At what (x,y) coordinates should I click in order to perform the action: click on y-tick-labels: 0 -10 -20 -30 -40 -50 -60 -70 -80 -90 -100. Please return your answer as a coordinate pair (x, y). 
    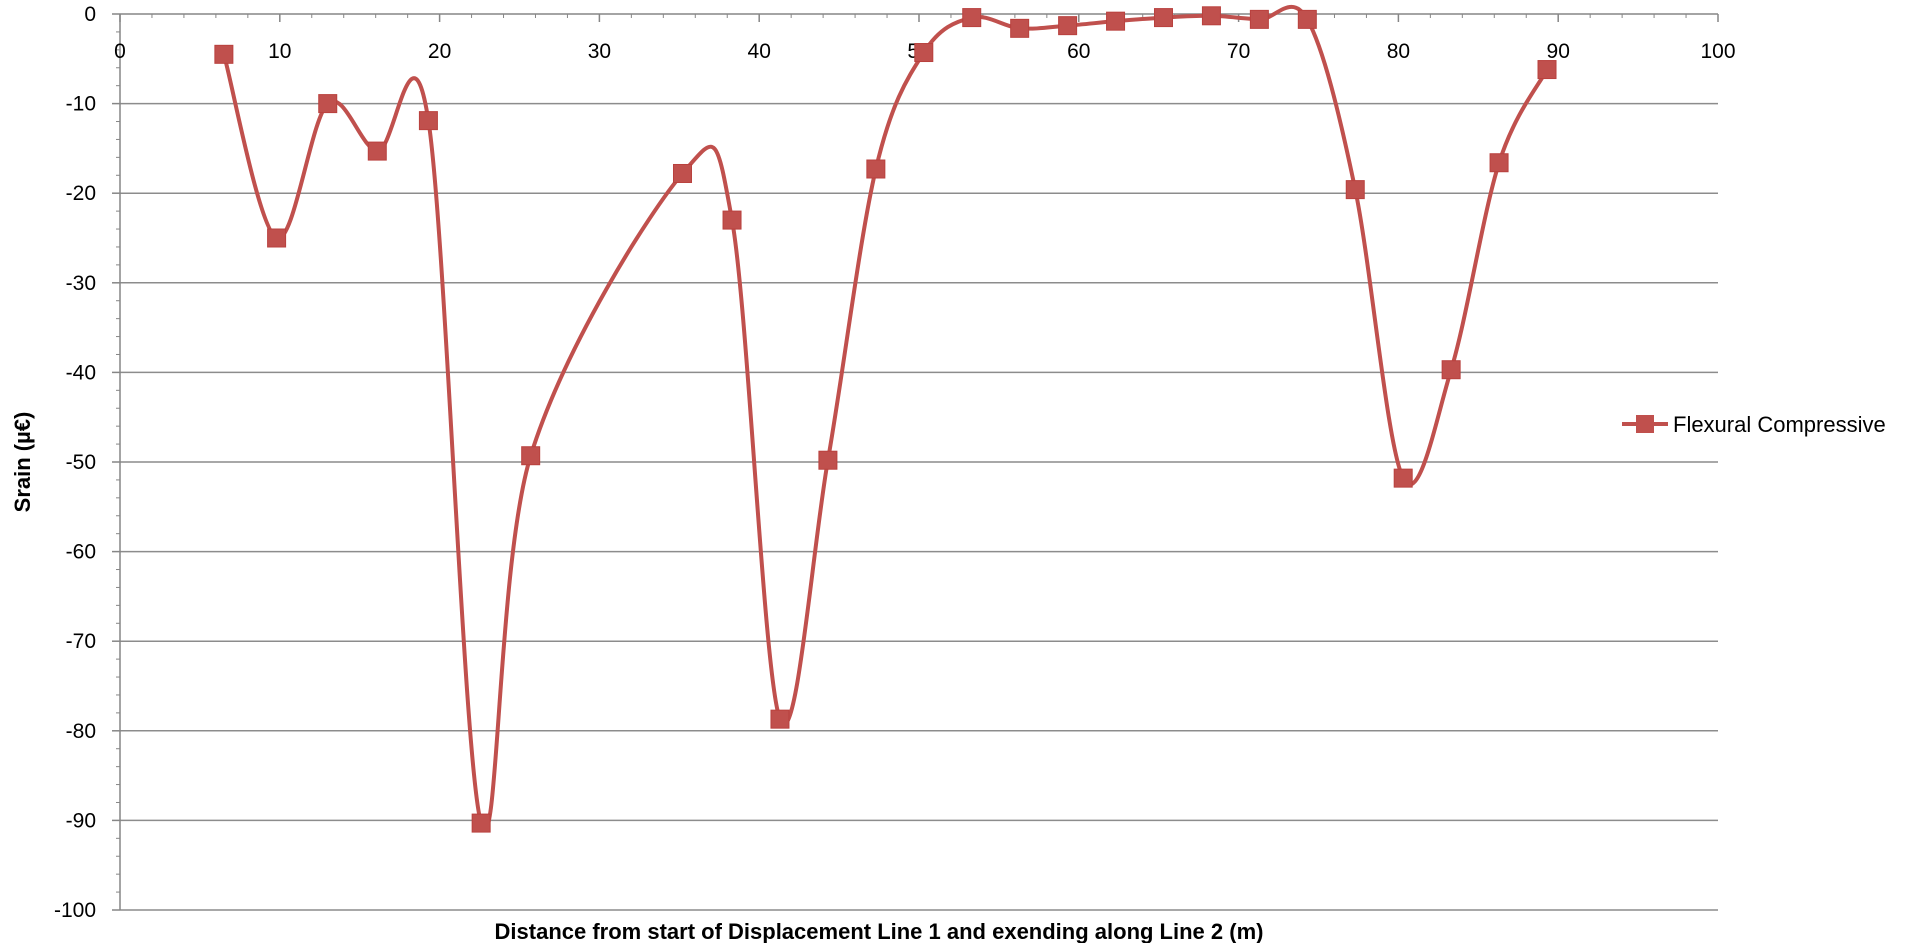
    Looking at the image, I should click on (75, 462).